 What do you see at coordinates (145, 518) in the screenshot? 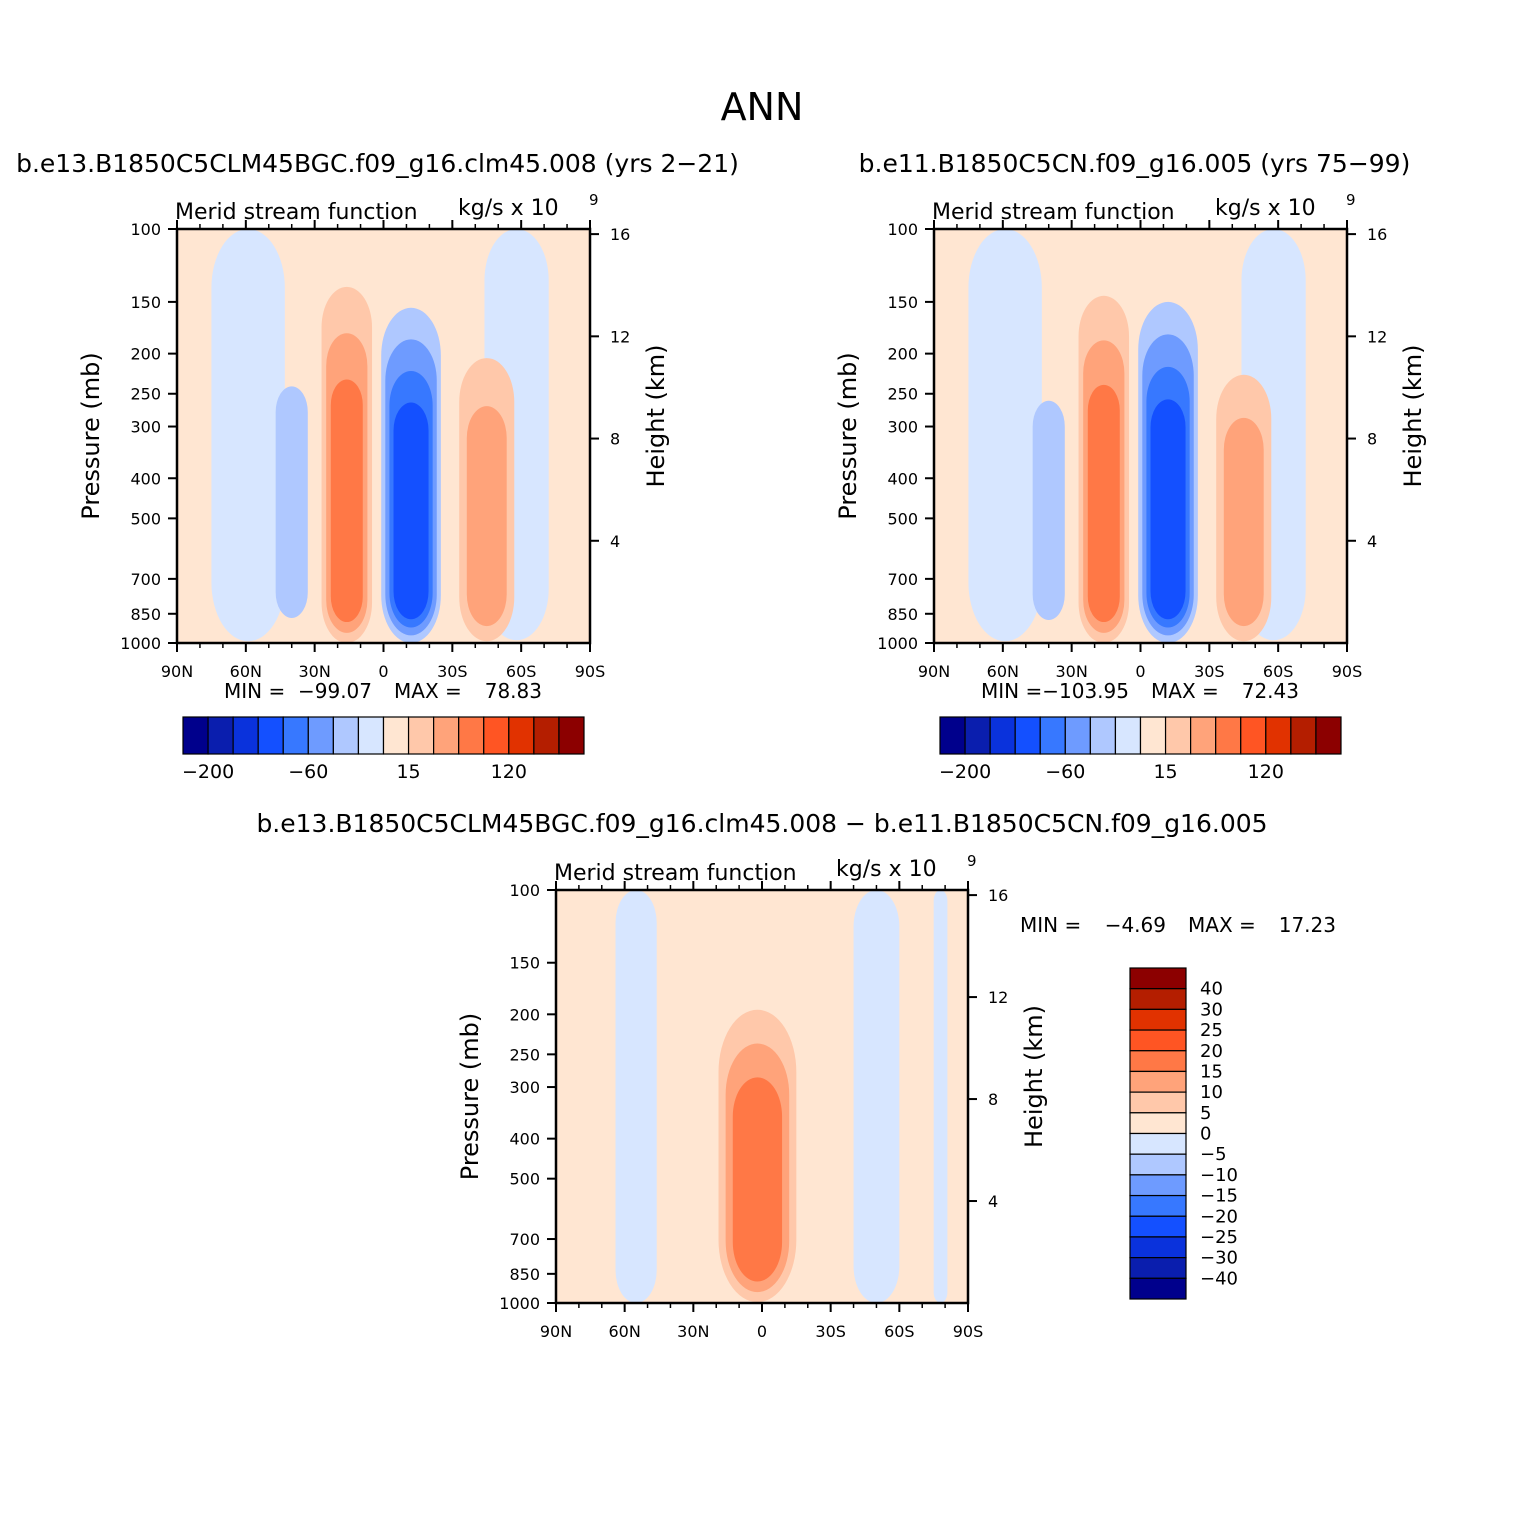
I see `y-tick-label: 500` at bounding box center [145, 518].